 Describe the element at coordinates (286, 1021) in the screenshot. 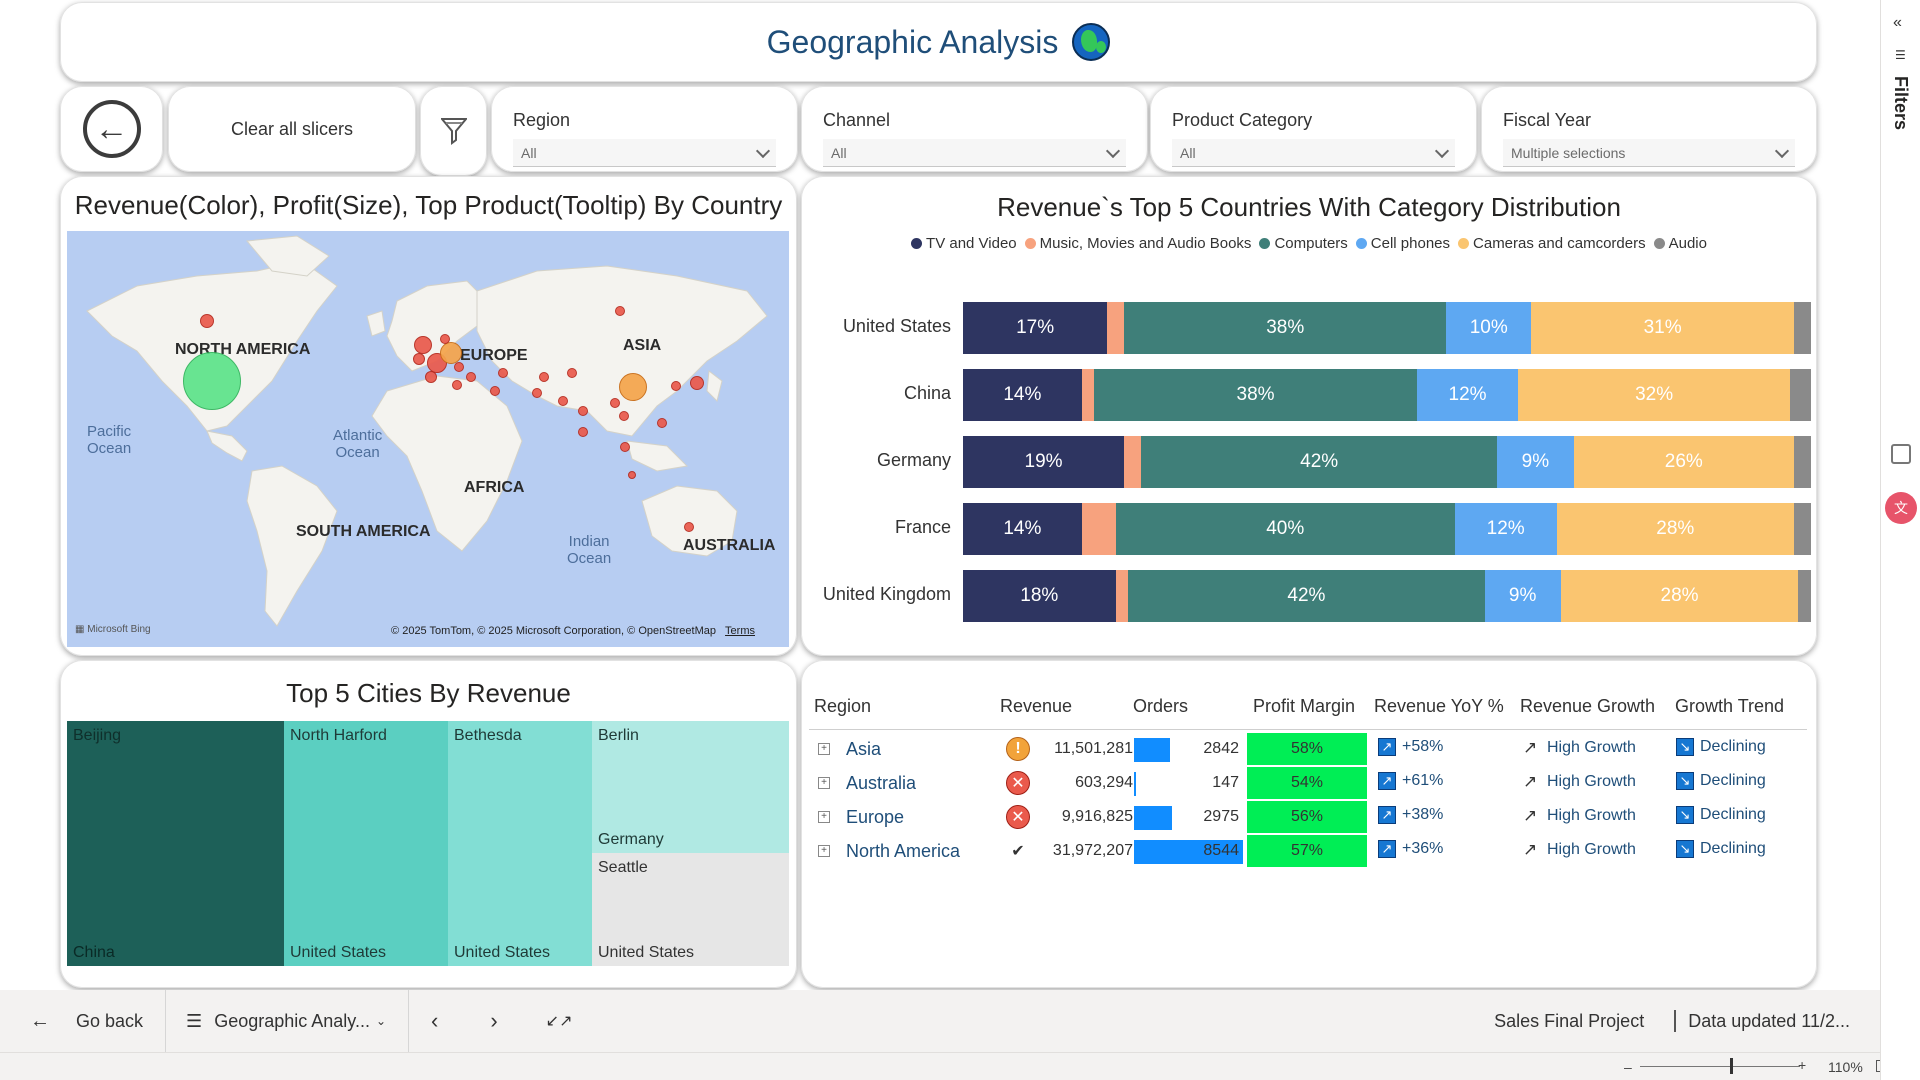

I see `page-selector: ☰ Geographic Analy... ⌄` at that location.